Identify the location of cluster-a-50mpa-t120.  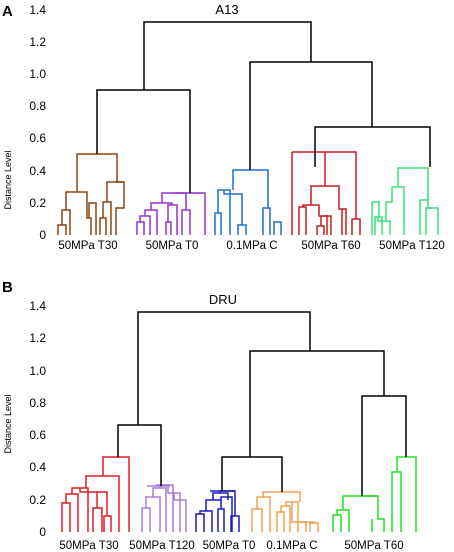
(405, 201).